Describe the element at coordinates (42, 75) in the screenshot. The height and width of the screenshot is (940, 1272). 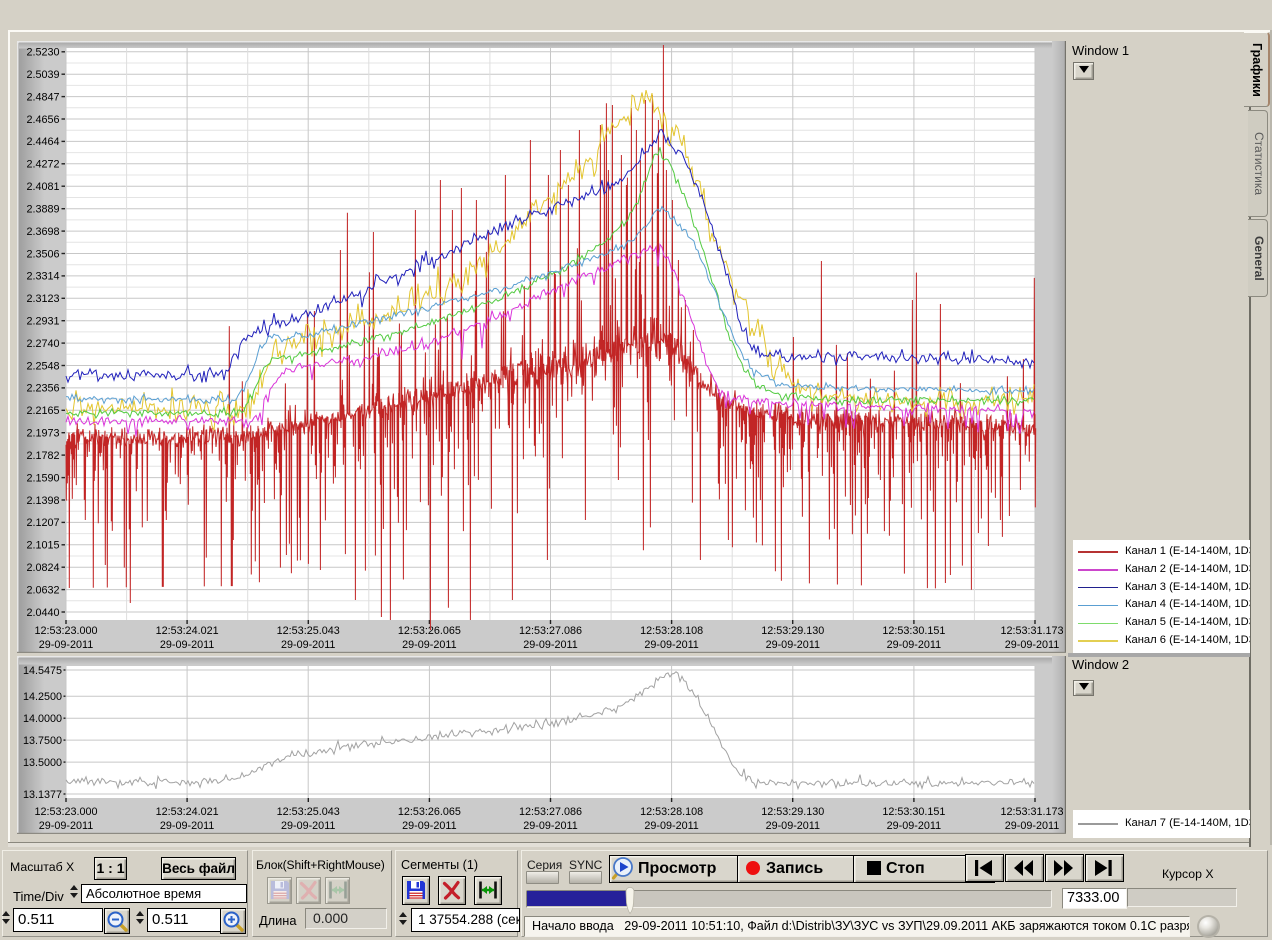
I see `svg-text: 2.5039` at that location.